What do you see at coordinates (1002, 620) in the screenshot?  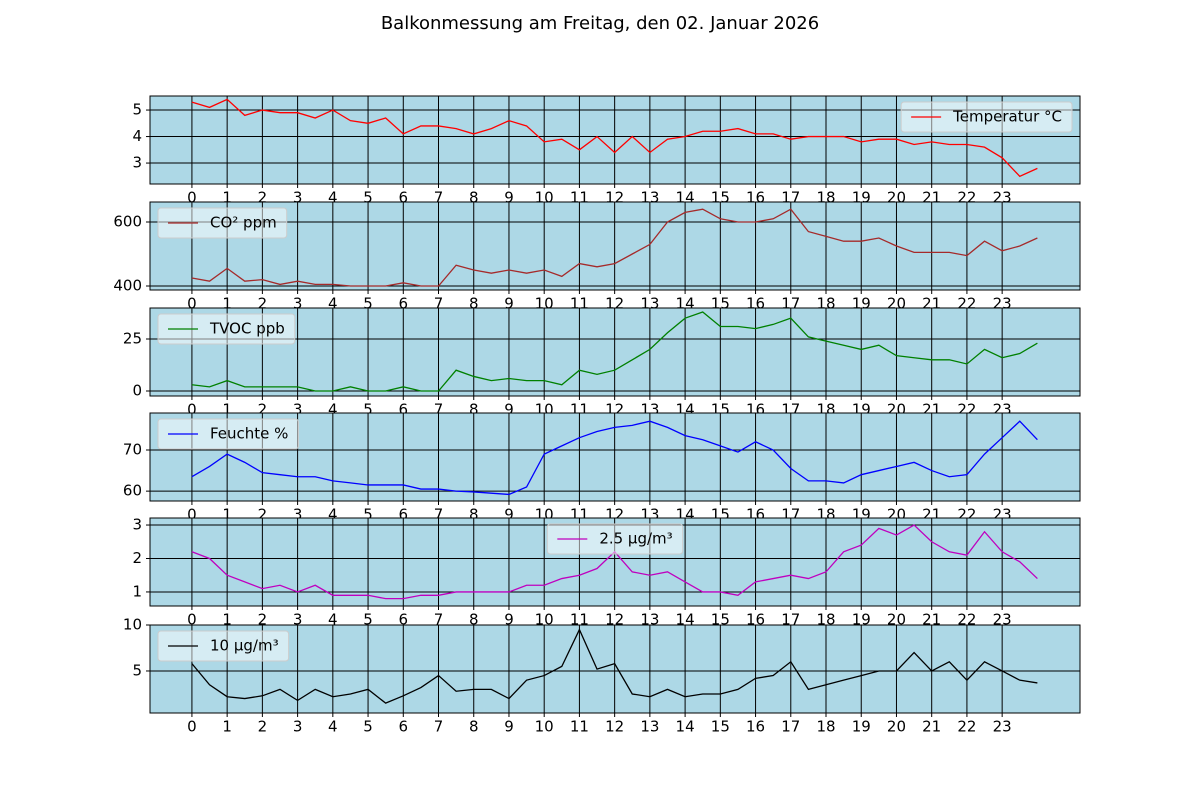 I see `x-tick-label: 23` at bounding box center [1002, 620].